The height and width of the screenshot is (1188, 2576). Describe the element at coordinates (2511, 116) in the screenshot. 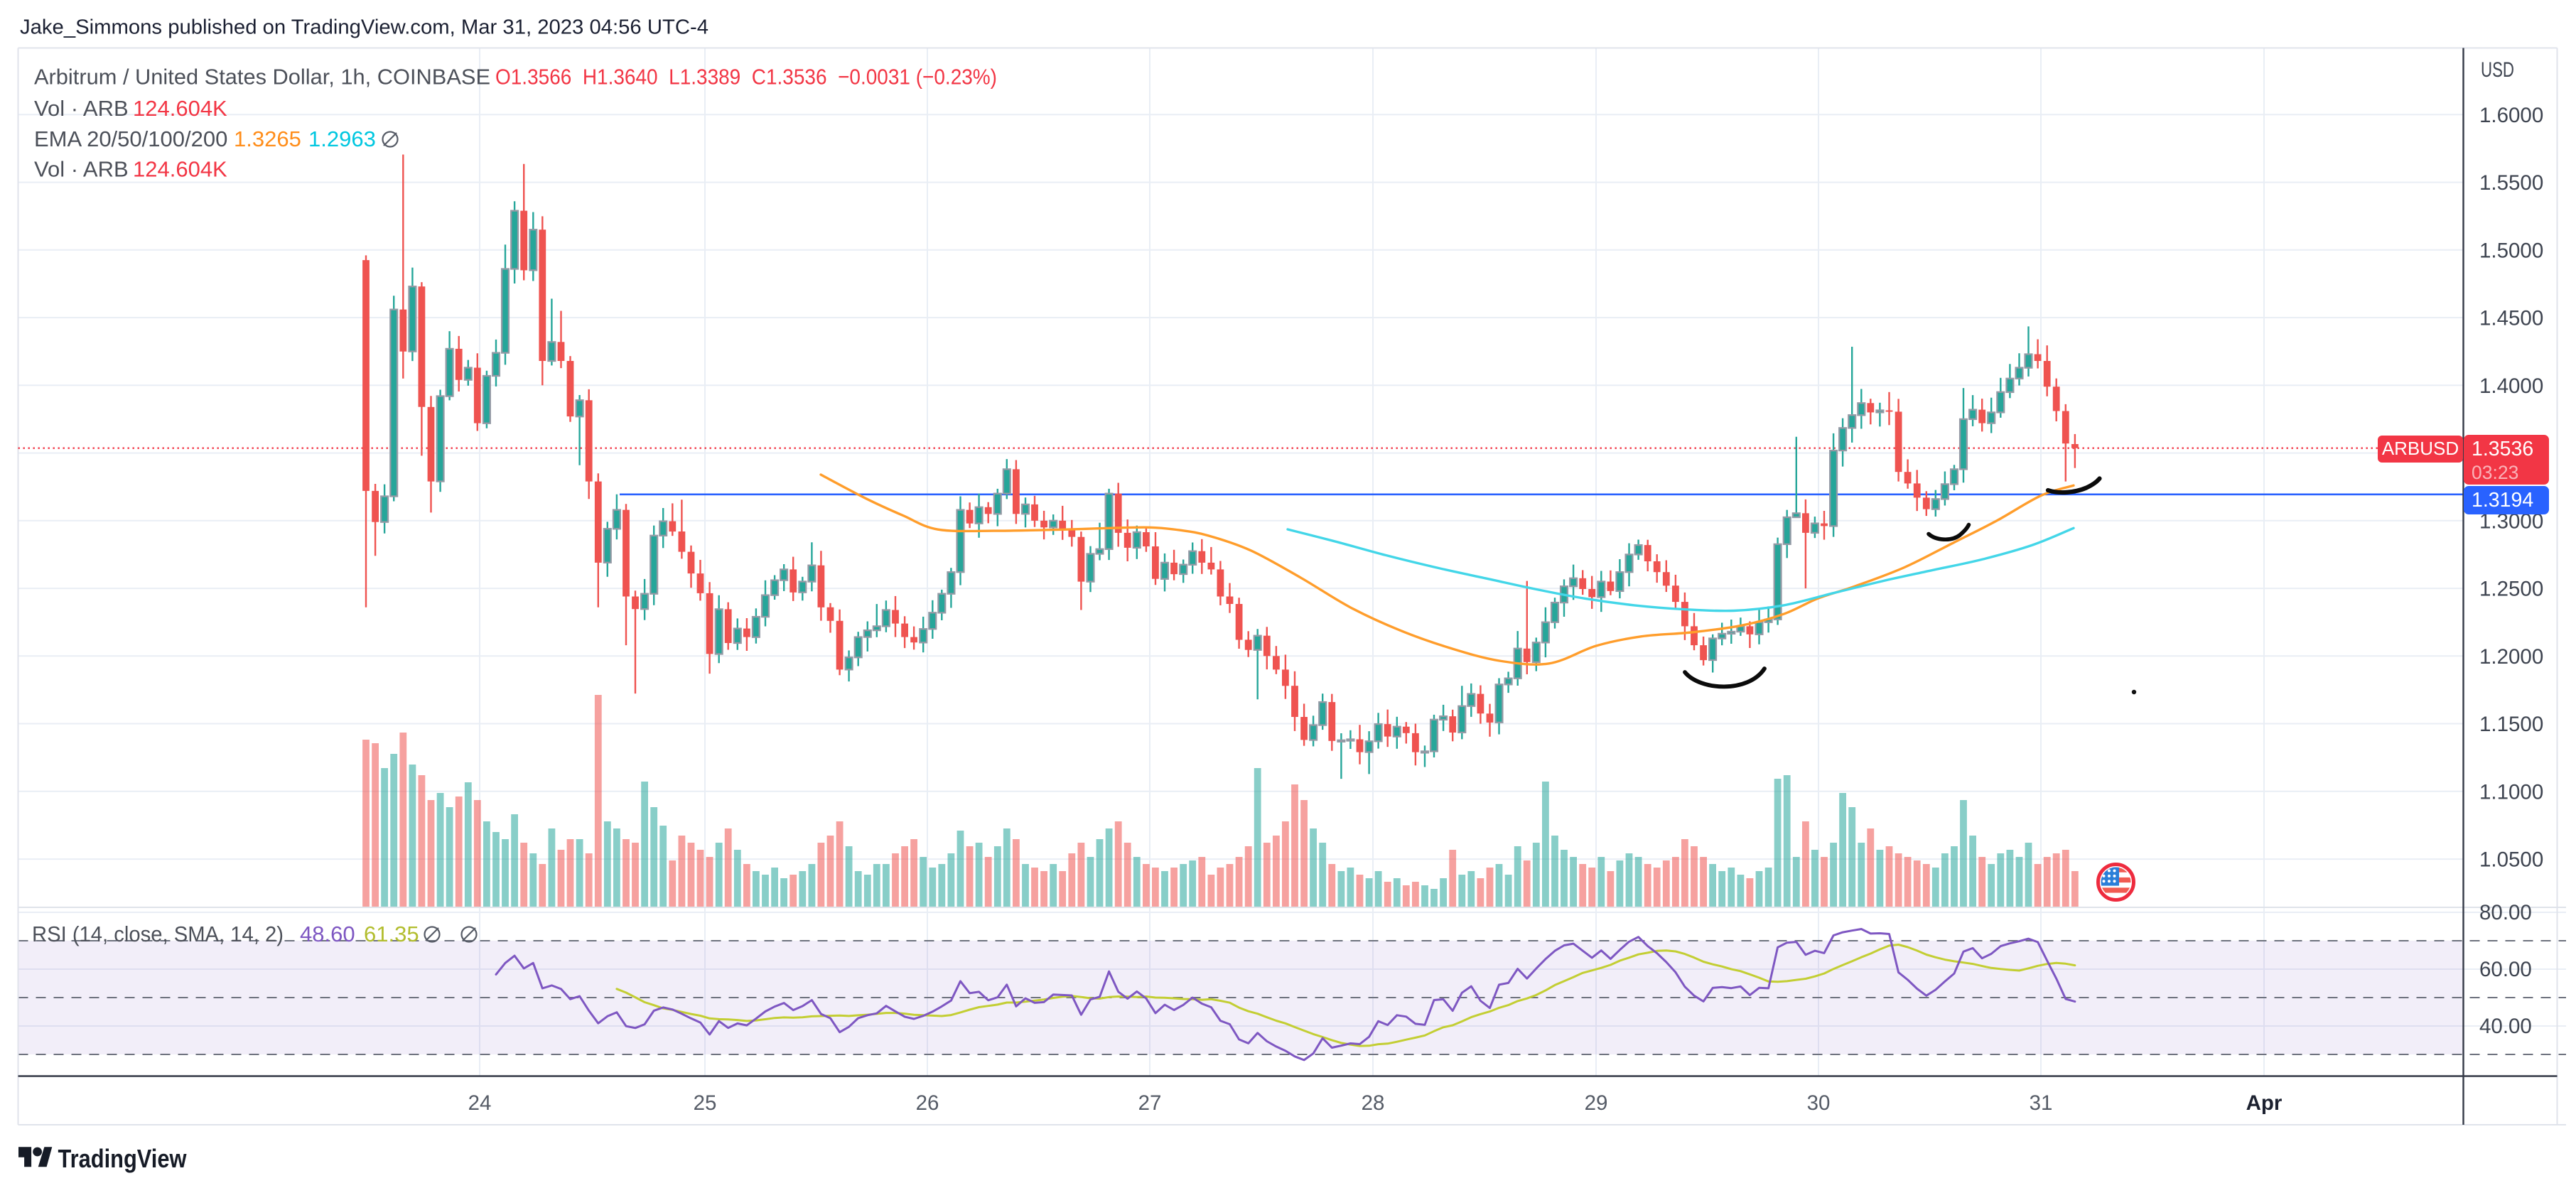

I see `svg-text: 1.6000` at that location.